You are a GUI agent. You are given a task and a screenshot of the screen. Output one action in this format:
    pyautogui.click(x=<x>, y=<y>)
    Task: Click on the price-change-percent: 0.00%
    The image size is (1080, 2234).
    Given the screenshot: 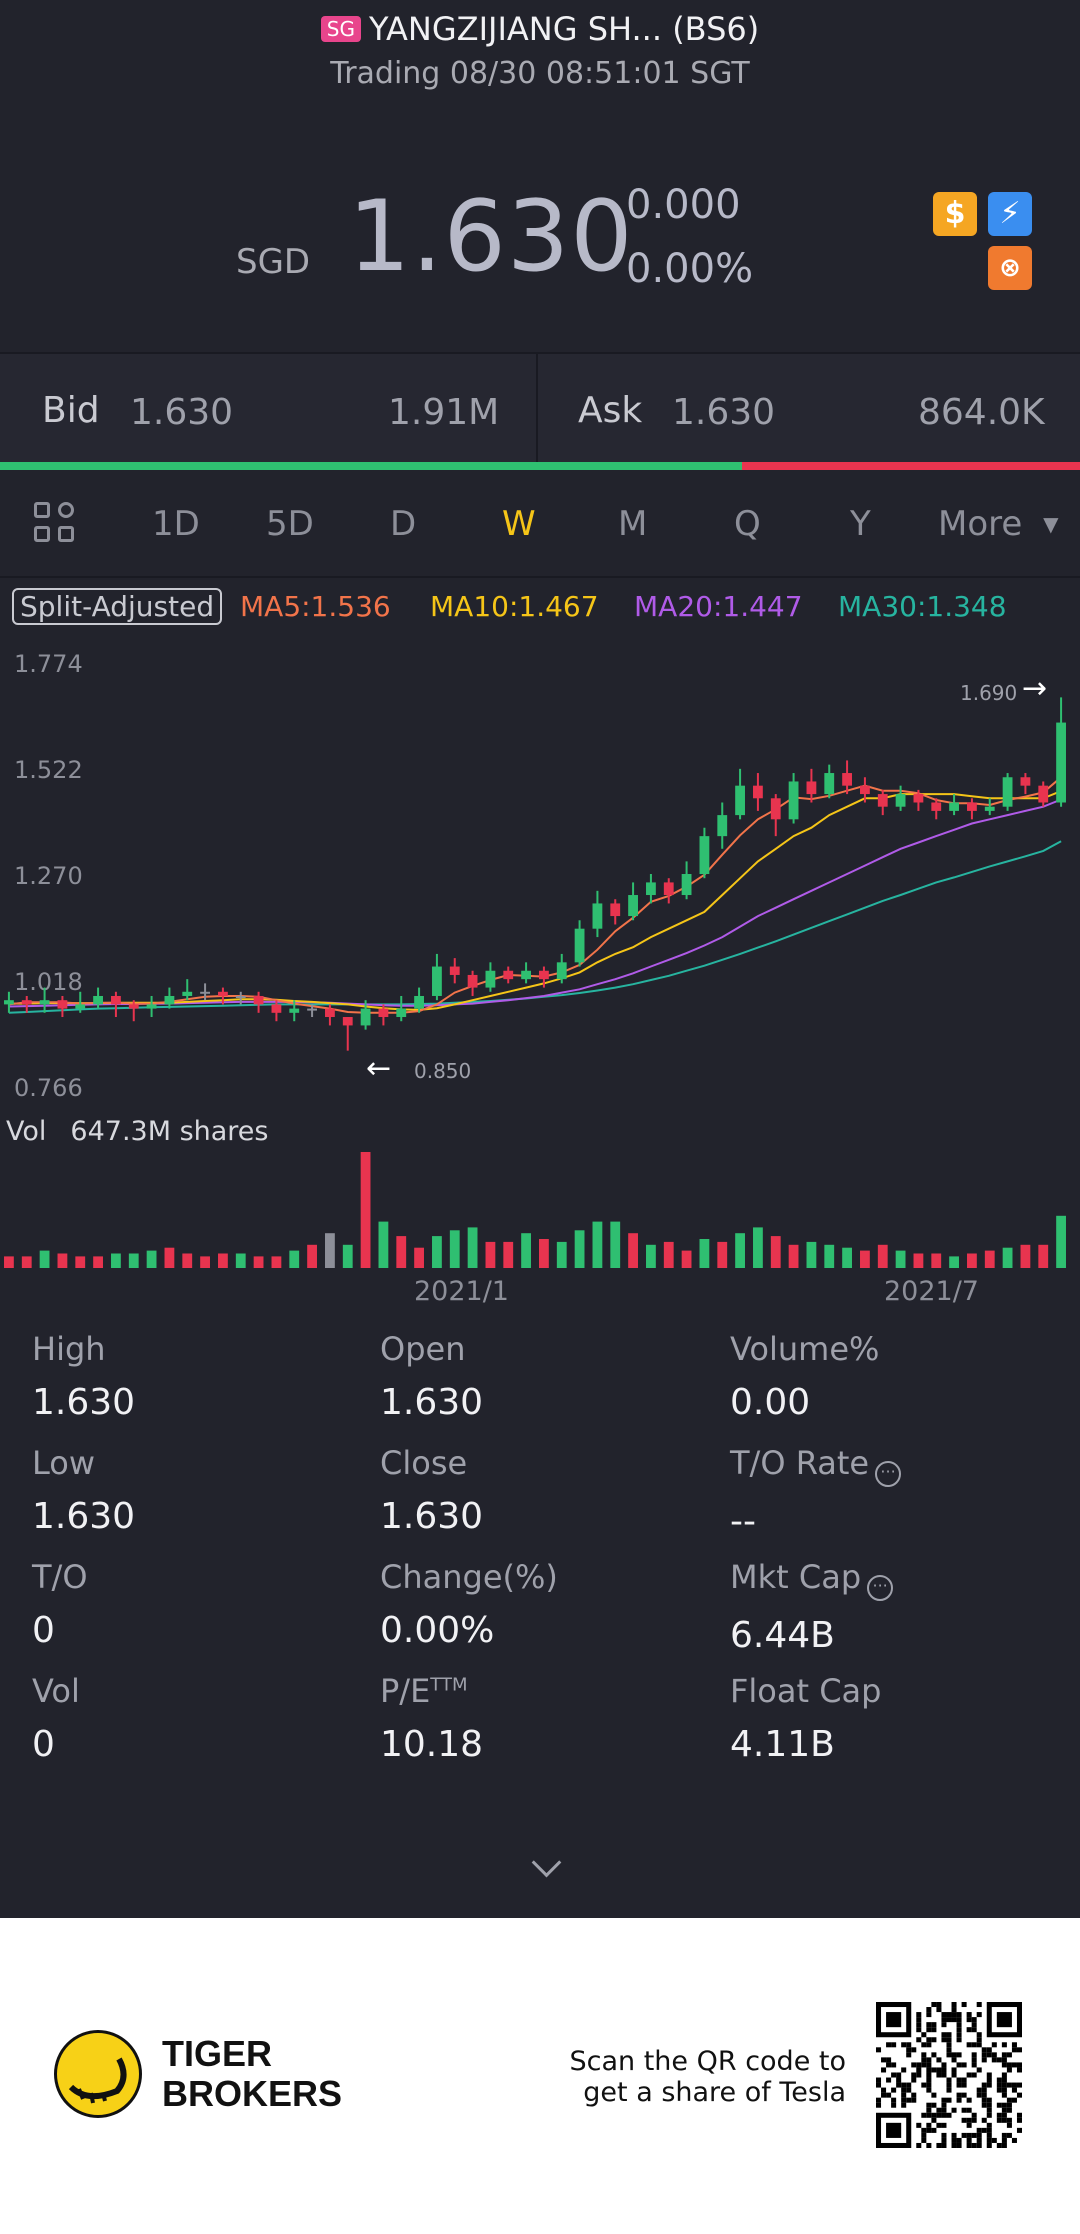 What is the action you would take?
    pyautogui.click(x=690, y=269)
    